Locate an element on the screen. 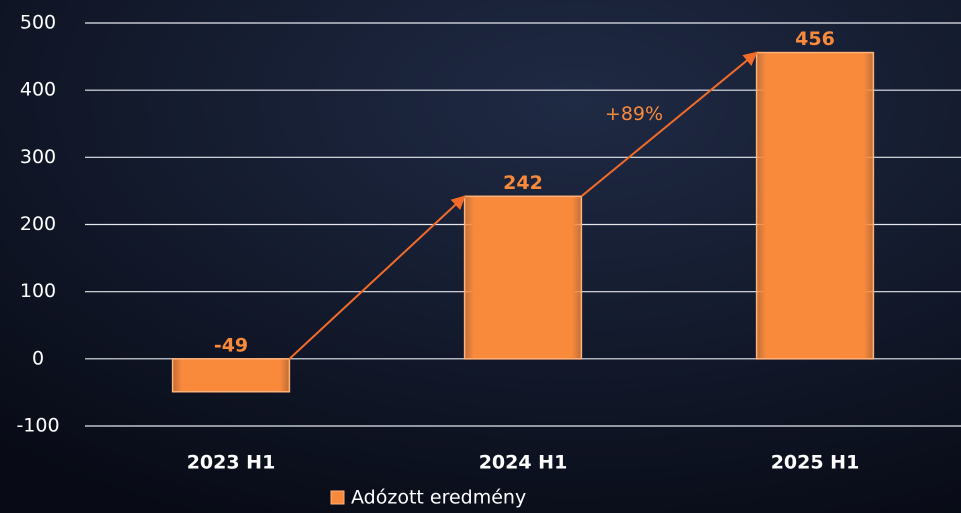 The width and height of the screenshot is (961, 513). annotation: +89% is located at coordinates (634, 114).